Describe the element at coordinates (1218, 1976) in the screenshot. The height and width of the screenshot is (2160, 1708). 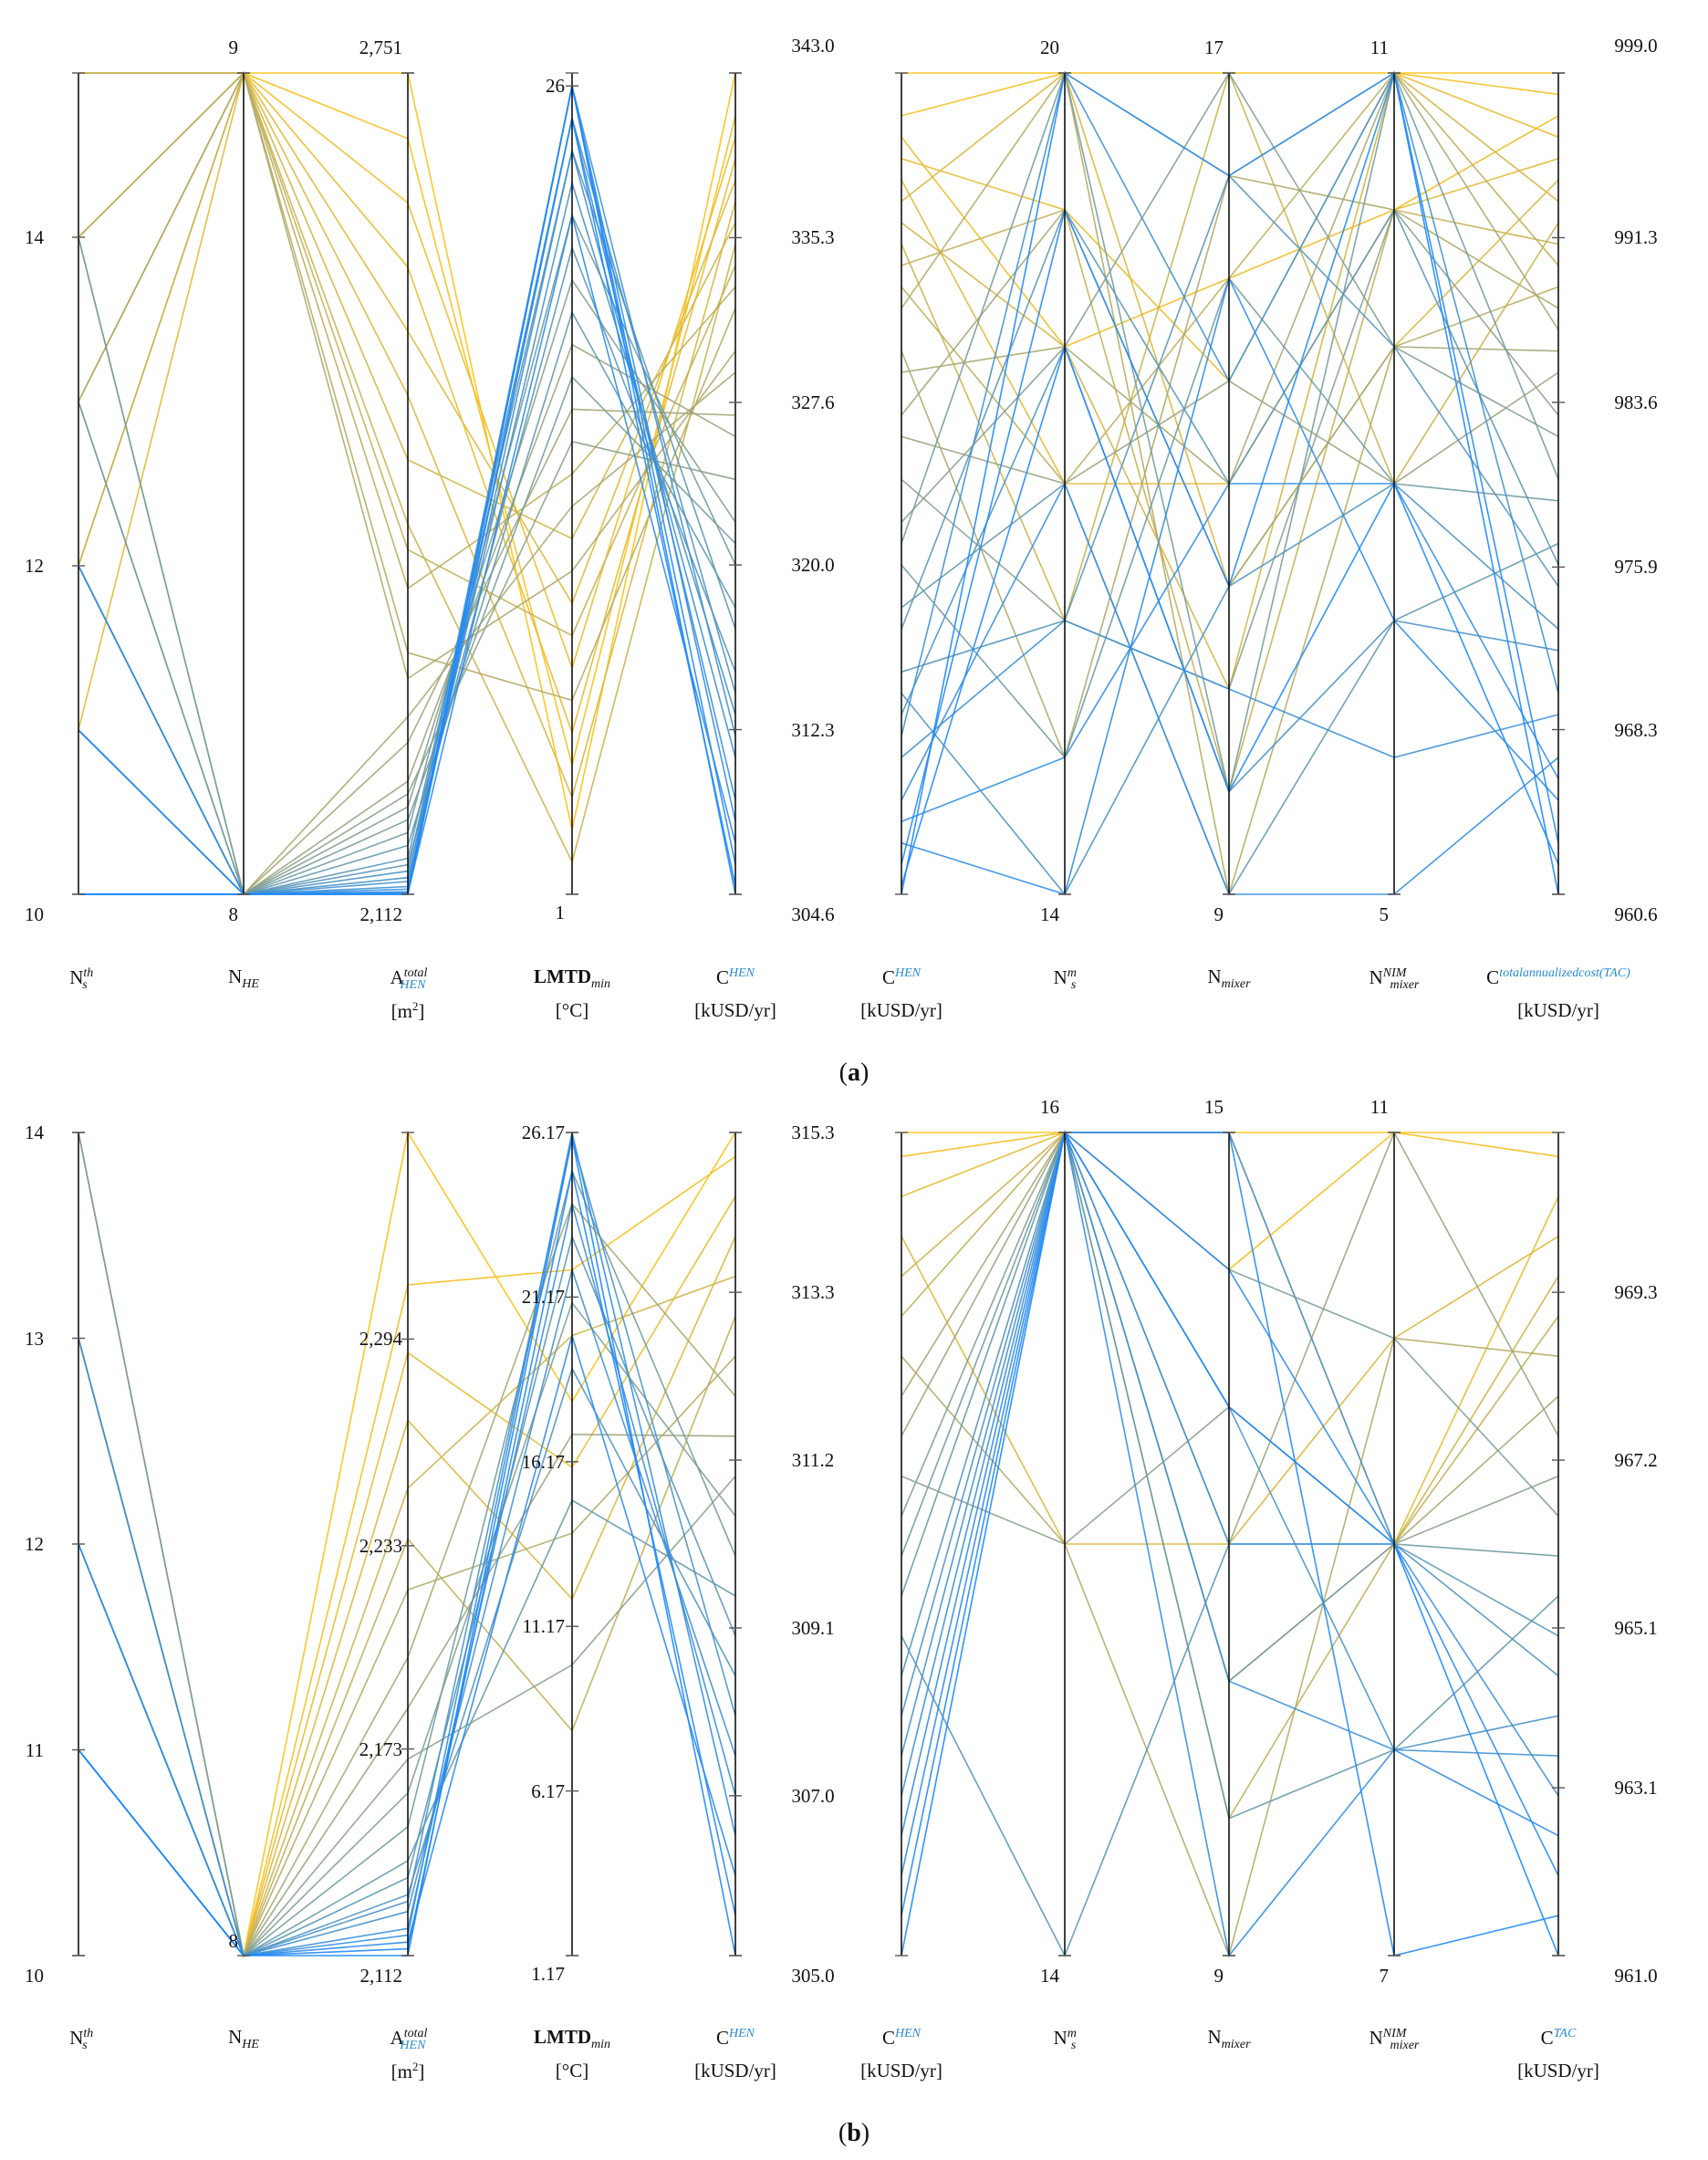
I see `tick-label: 9` at that location.